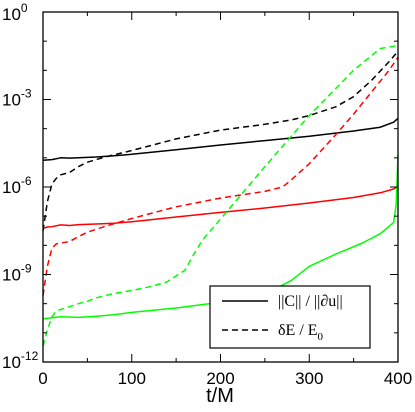 This screenshot has width=415, height=412. I want to click on x-axis-title: t/M, so click(220, 396).